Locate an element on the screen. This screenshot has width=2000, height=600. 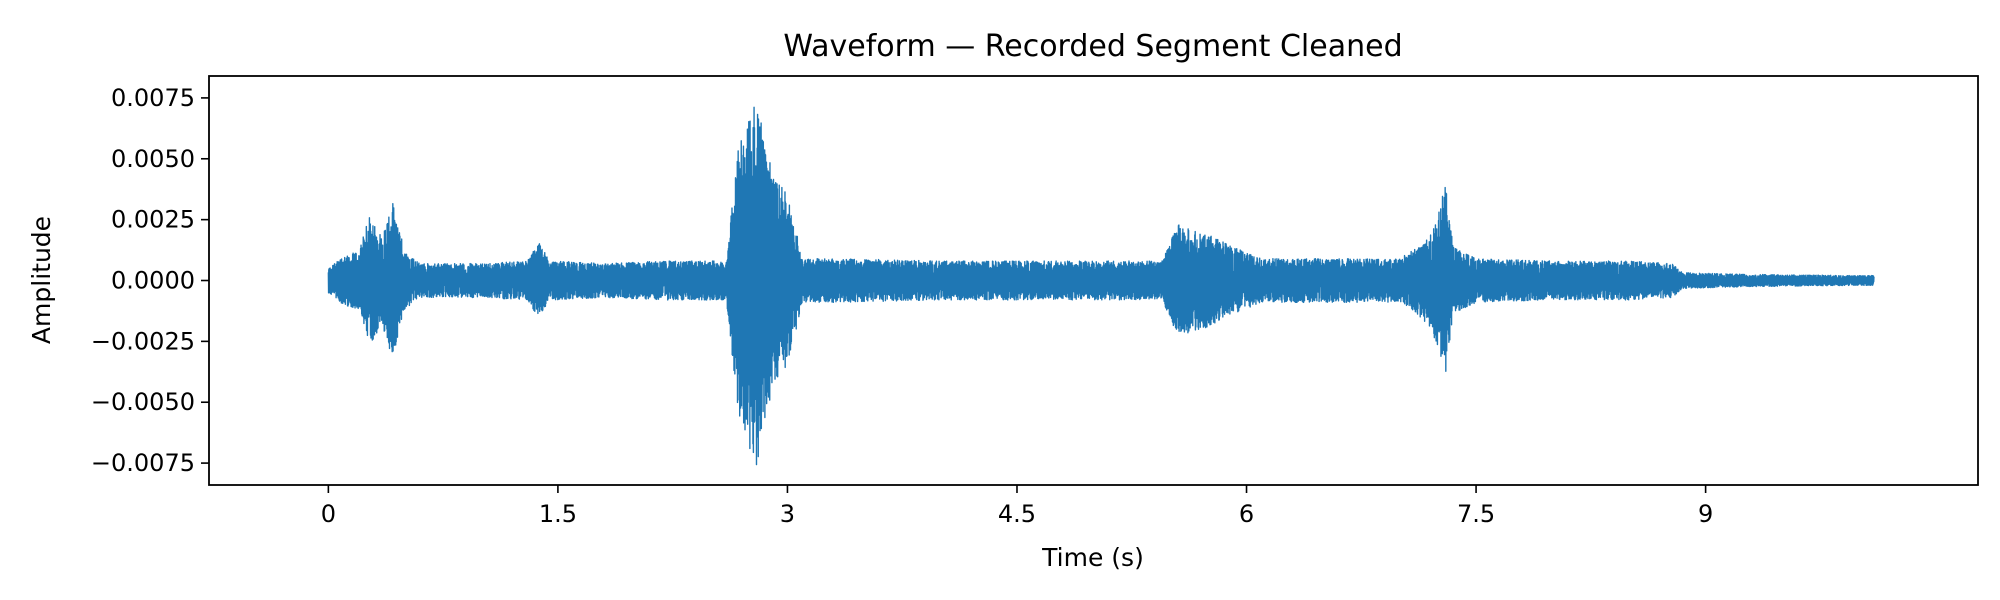
y-tick-label: 0.0025 is located at coordinates (153, 220).